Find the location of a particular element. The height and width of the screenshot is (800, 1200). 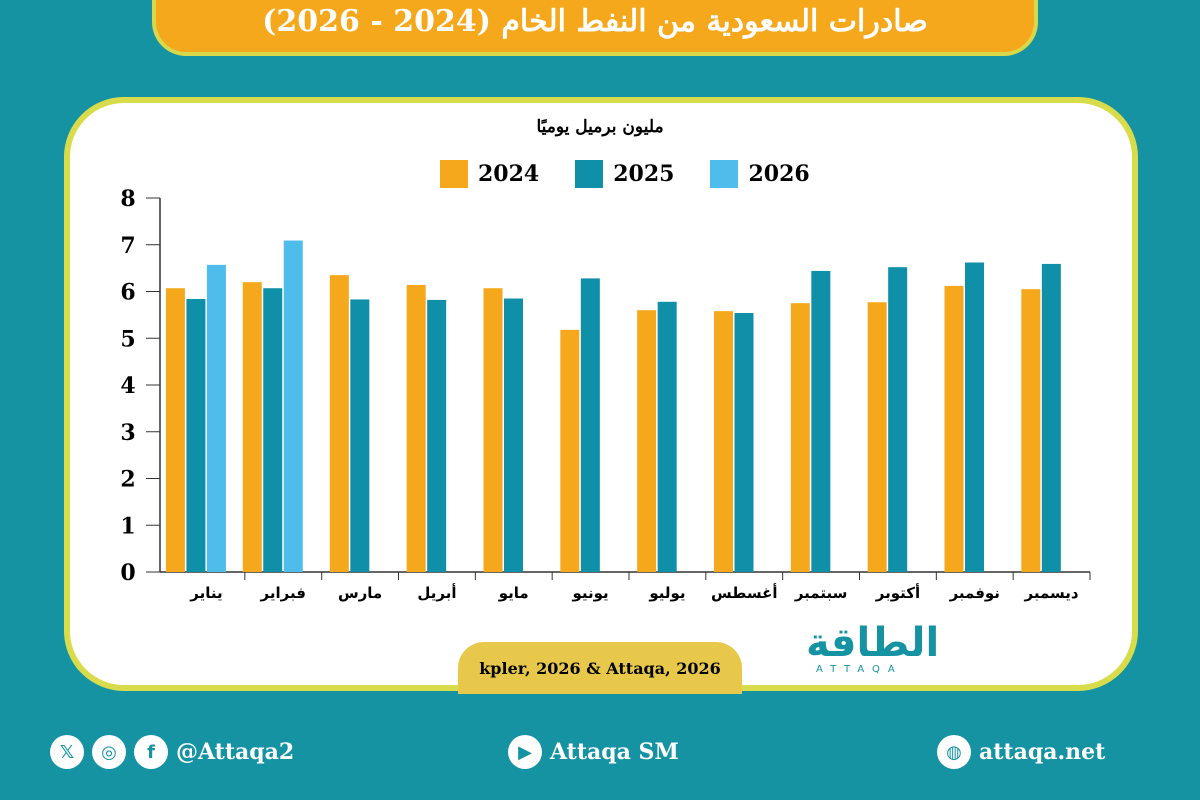

legend-item-2024: 2024 is located at coordinates (489, 174).